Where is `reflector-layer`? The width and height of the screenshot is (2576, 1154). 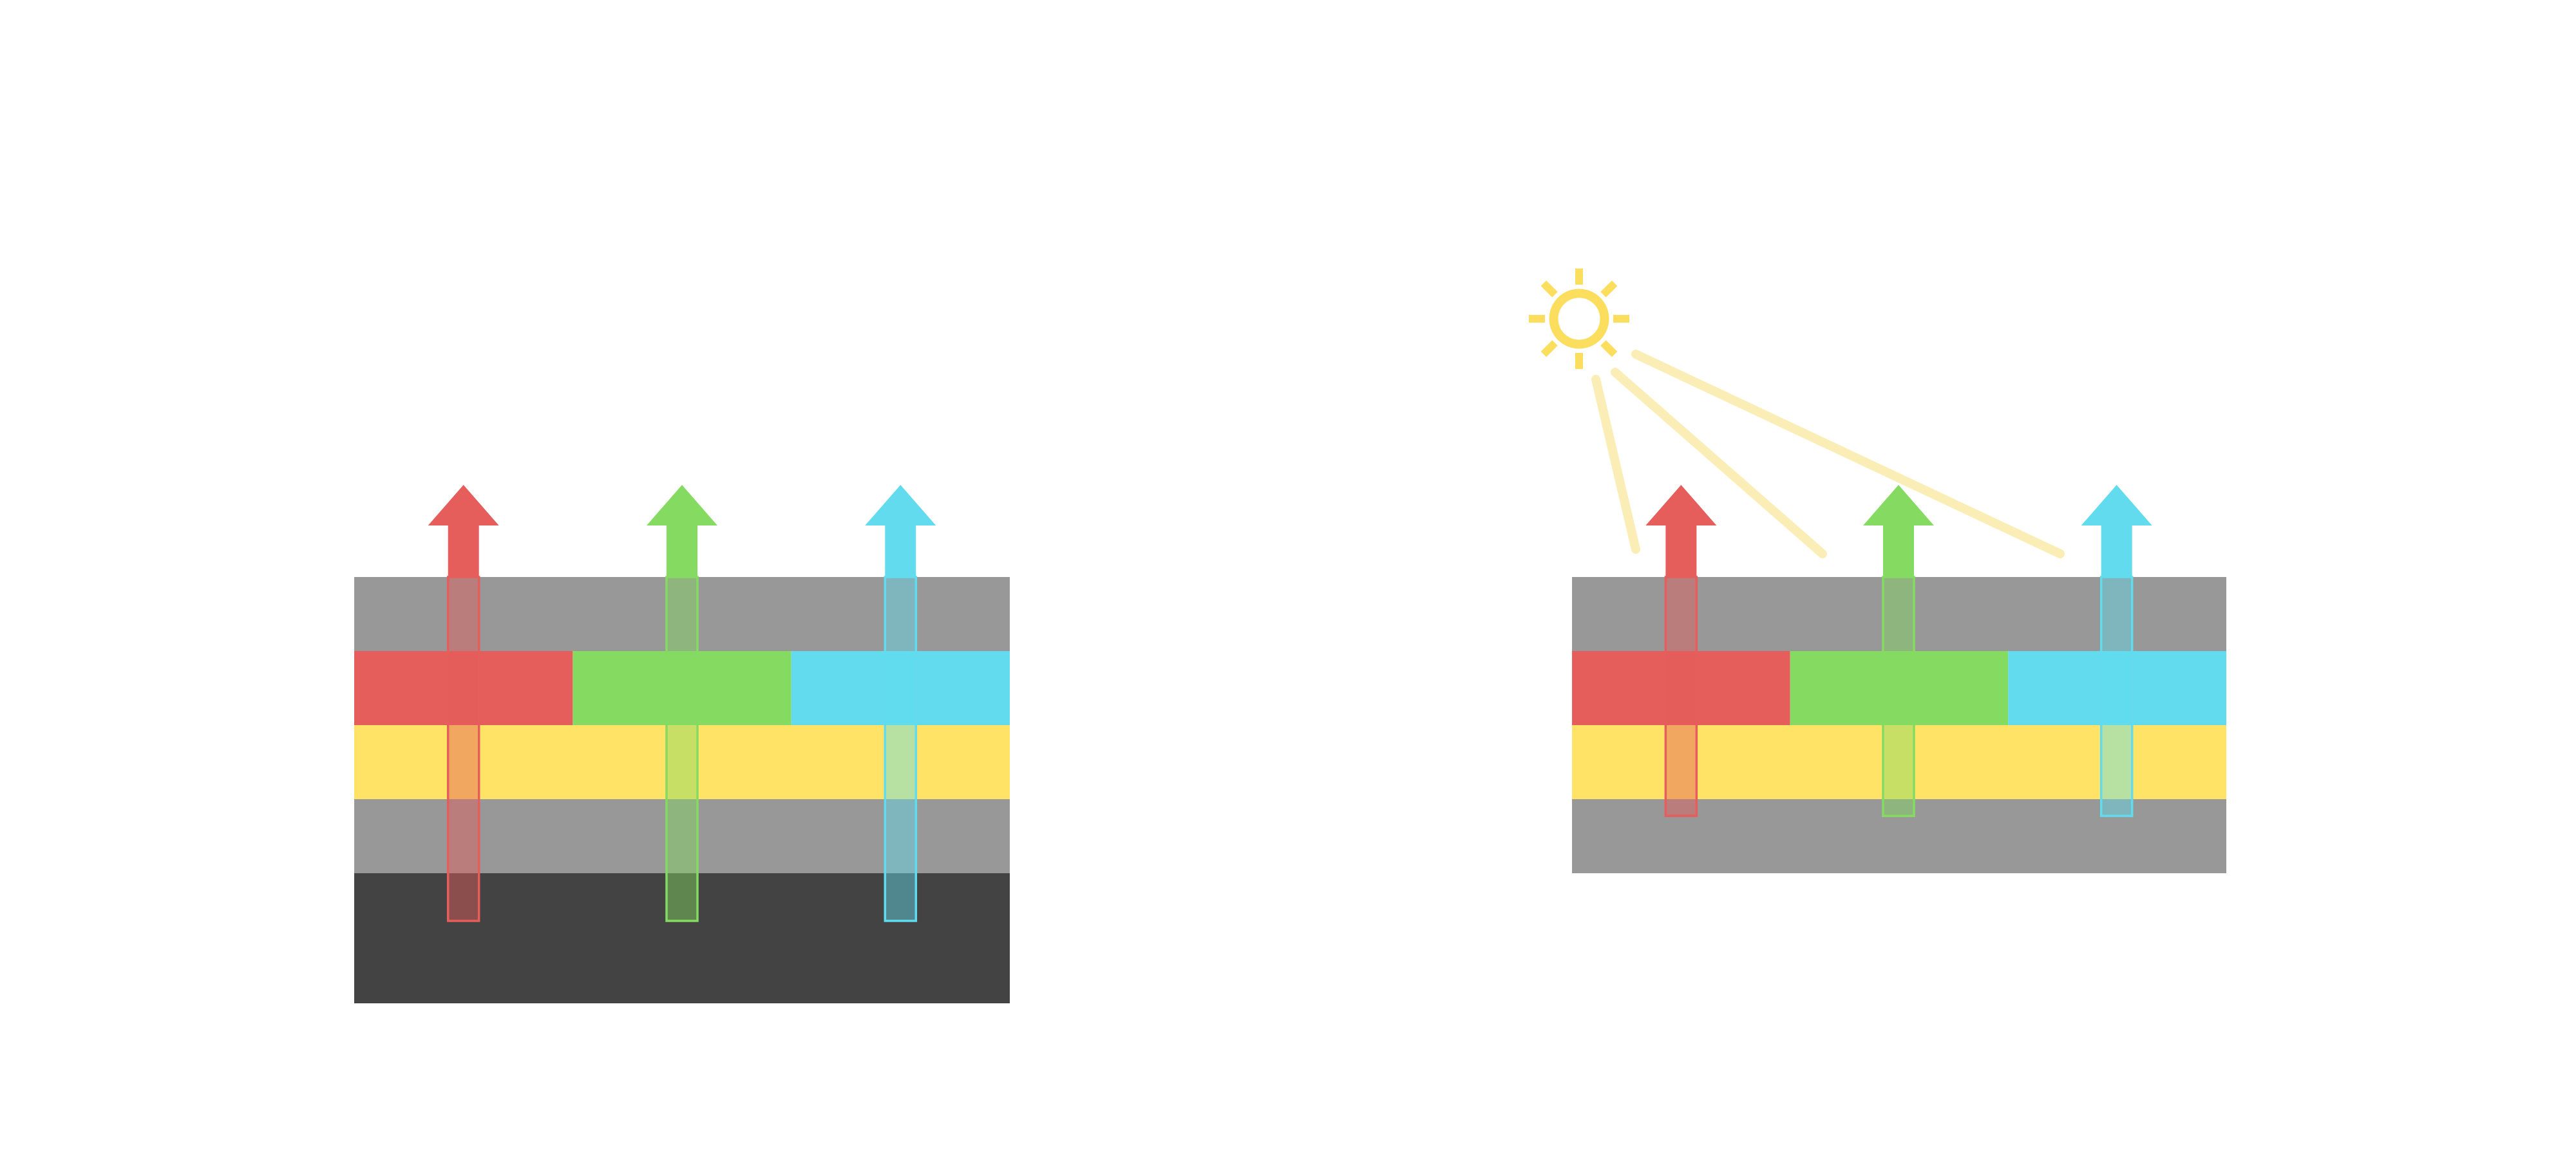 reflector-layer is located at coordinates (1899, 762).